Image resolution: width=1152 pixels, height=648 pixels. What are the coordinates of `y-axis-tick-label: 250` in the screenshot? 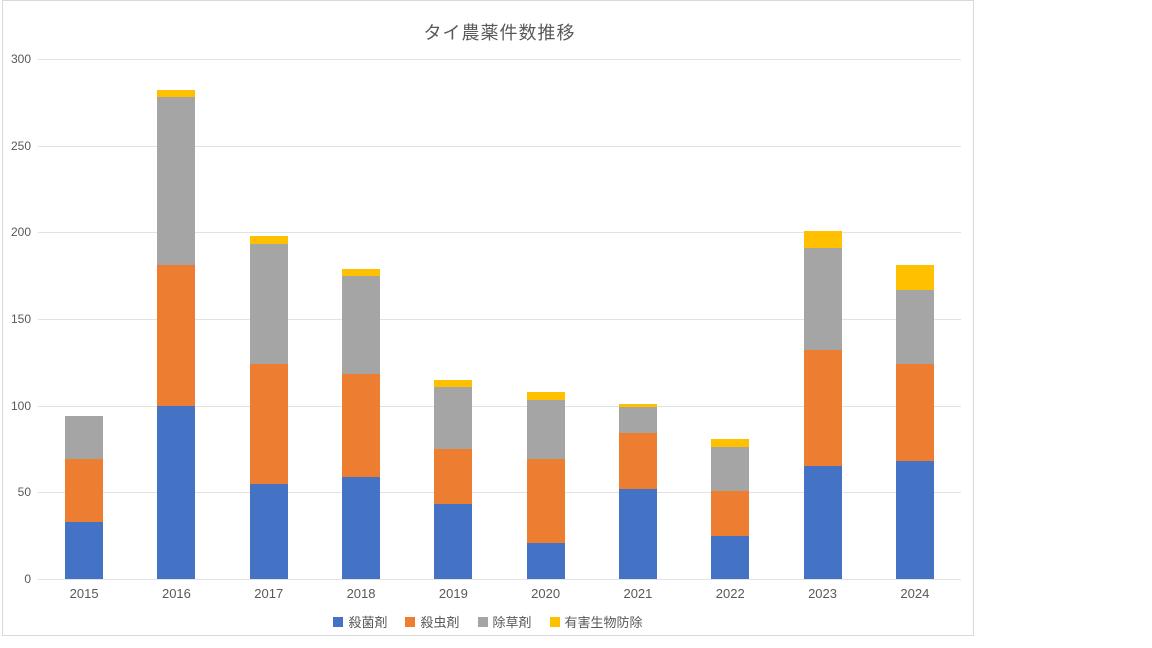 It's located at (20, 145).